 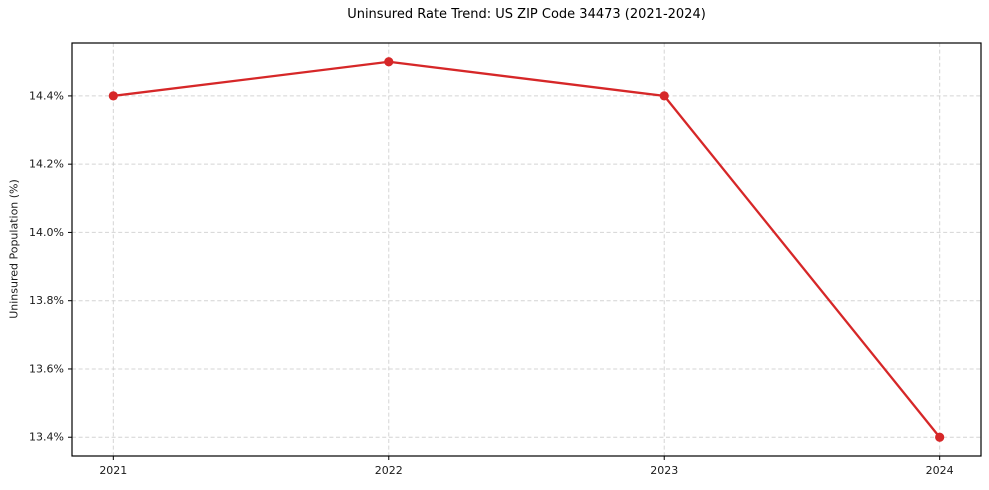 What do you see at coordinates (46, 368) in the screenshot?
I see `y-tick-label: 13.6%` at bounding box center [46, 368].